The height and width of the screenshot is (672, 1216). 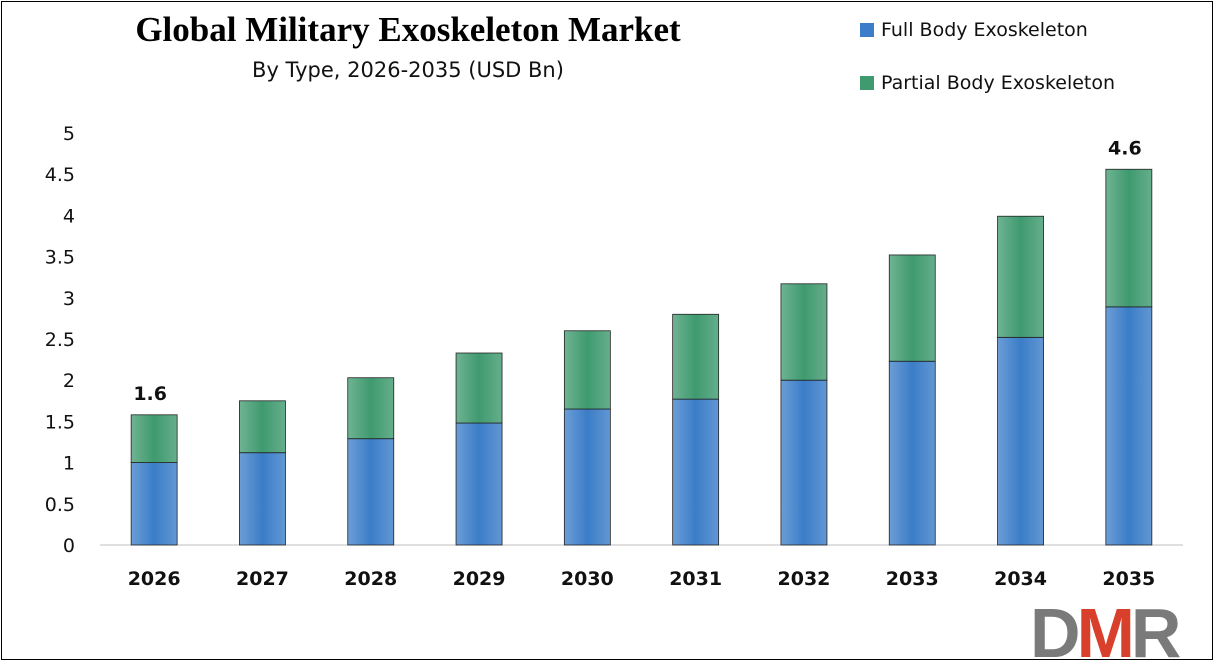 What do you see at coordinates (154, 504) in the screenshot?
I see `bar-full-body-2026` at bounding box center [154, 504].